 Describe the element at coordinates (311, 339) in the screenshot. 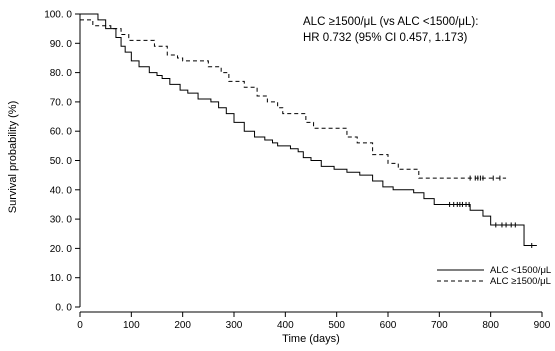

I see `x-axis-label: Time (days)` at that location.